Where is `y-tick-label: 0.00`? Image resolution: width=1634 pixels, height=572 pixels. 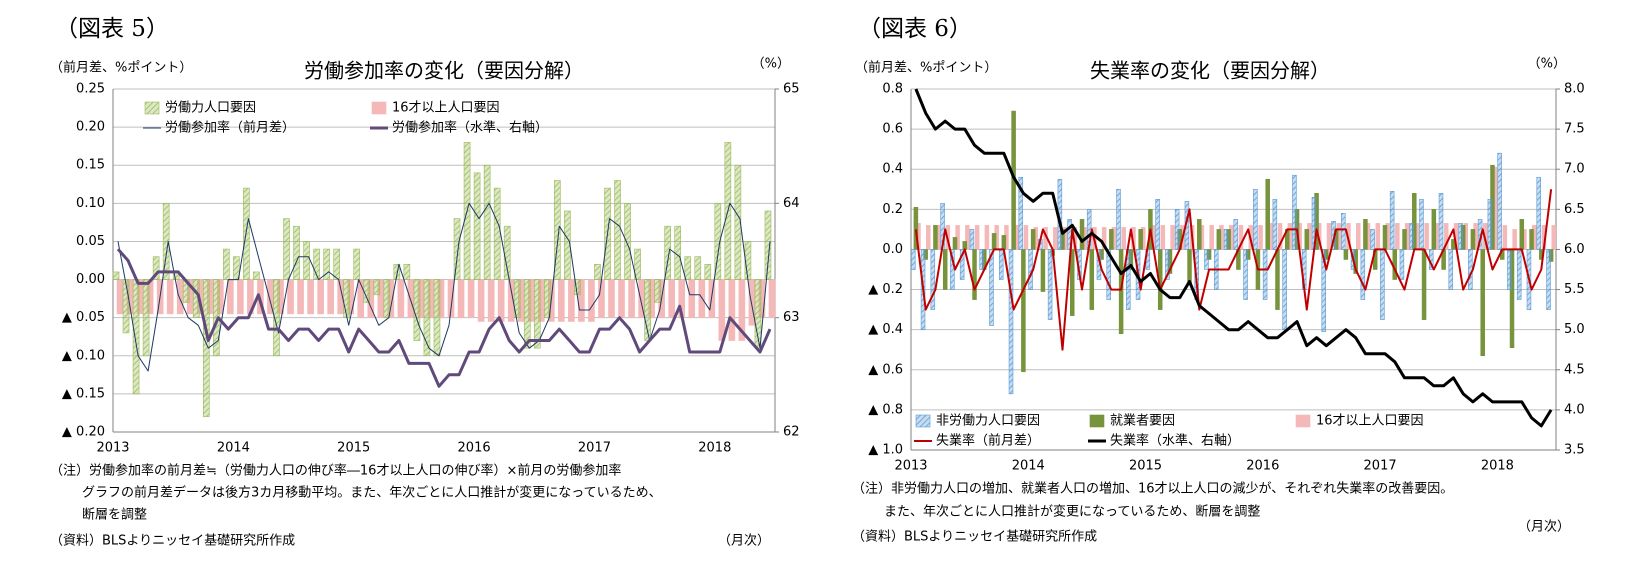 y-tick-label: 0.00 is located at coordinates (90, 279).